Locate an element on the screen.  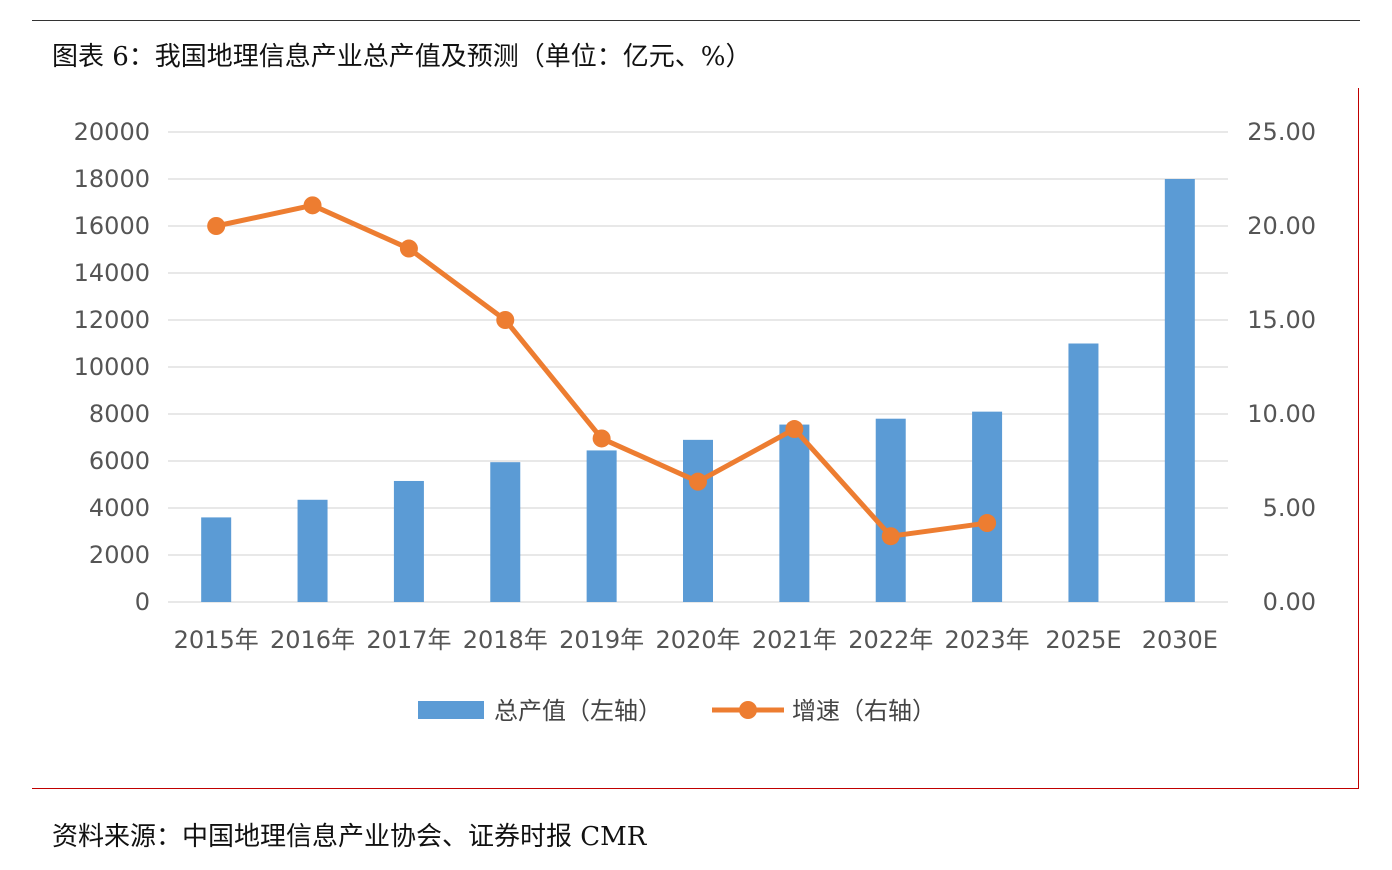
left-tick-label: 12000 is located at coordinates (112, 320).